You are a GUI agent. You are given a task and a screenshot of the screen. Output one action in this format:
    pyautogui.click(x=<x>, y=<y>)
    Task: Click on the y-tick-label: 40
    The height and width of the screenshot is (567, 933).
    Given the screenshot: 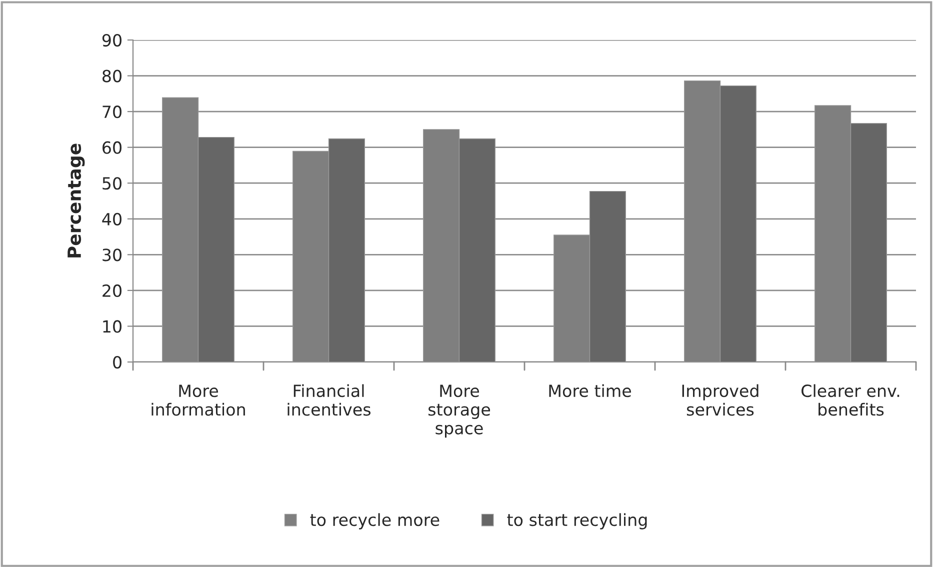 What is the action you would take?
    pyautogui.click(x=112, y=219)
    